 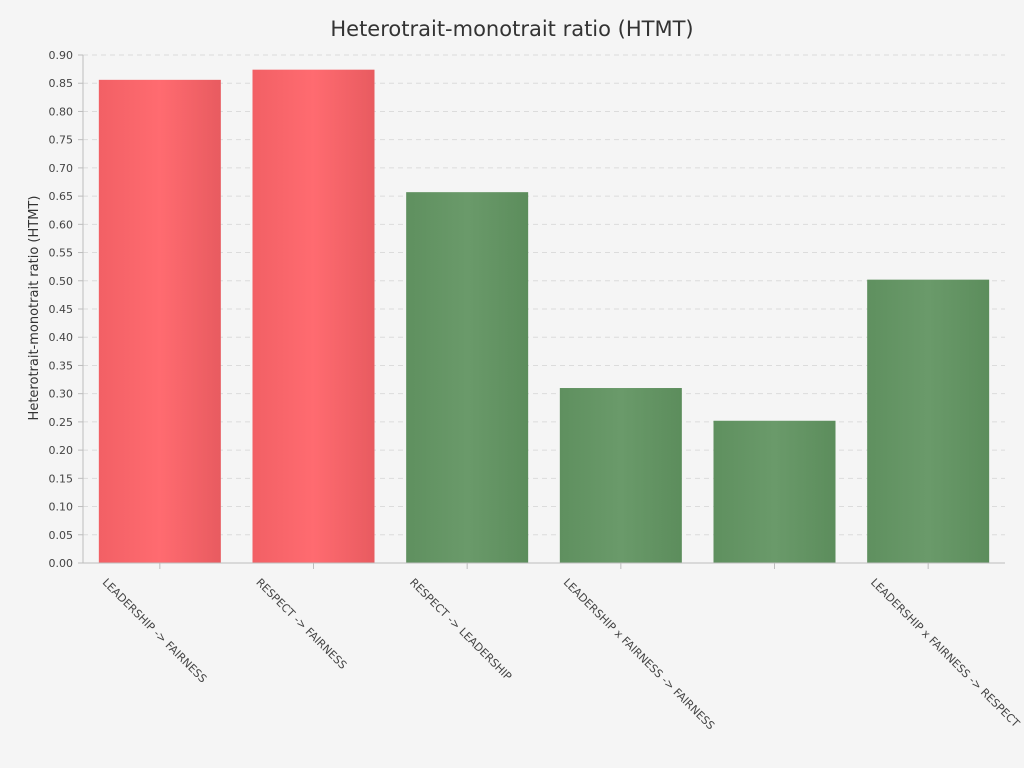 I want to click on x-tick-label: RESPECT -> FAIRNESS, so click(x=301, y=624).